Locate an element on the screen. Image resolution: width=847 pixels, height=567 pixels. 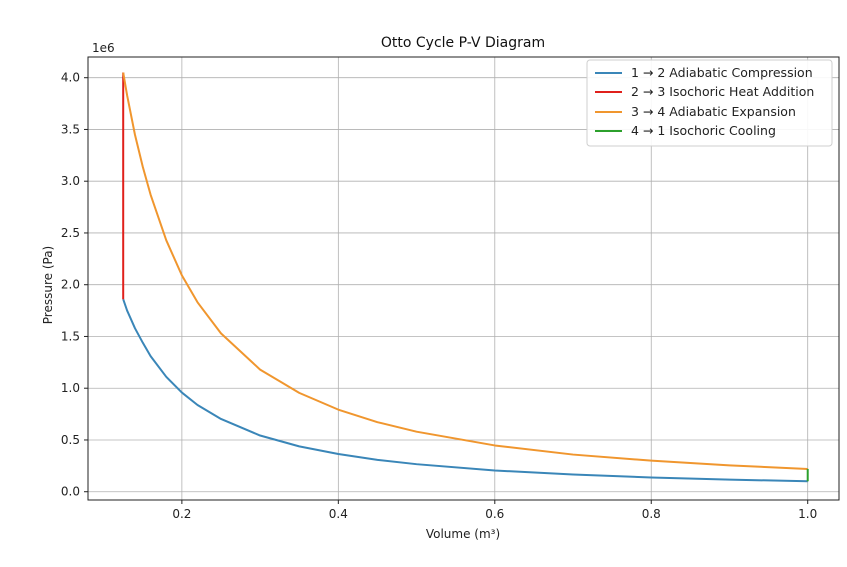
x-tick-label: 0.8 is located at coordinates (651, 514).